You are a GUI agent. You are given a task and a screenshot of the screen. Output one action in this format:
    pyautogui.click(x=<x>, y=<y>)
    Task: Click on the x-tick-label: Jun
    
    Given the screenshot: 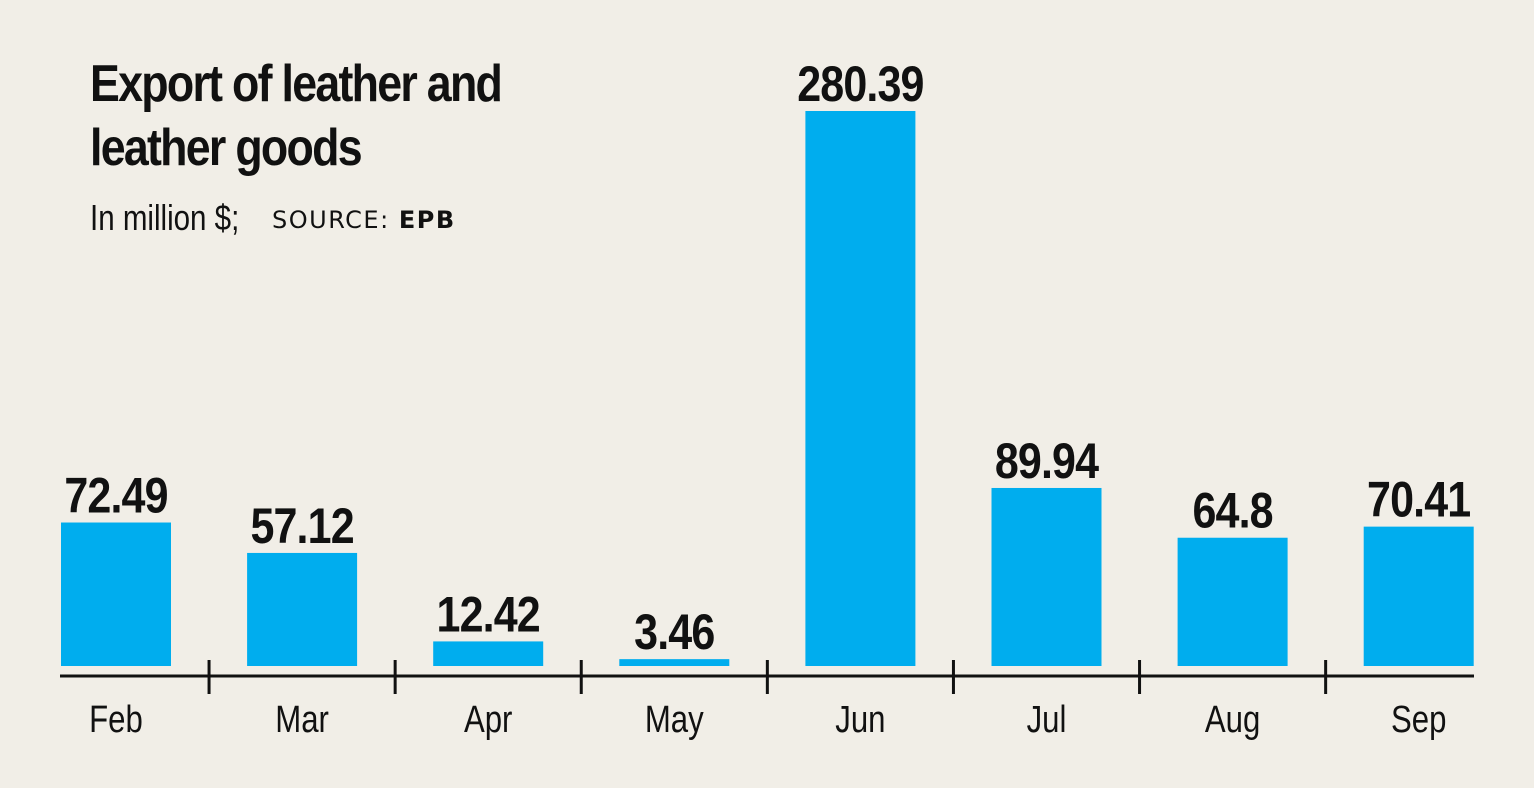 What is the action you would take?
    pyautogui.click(x=860, y=720)
    